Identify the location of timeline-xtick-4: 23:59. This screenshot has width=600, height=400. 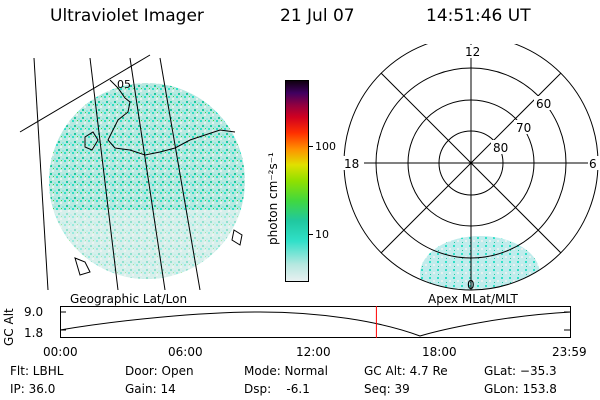
(569, 352).